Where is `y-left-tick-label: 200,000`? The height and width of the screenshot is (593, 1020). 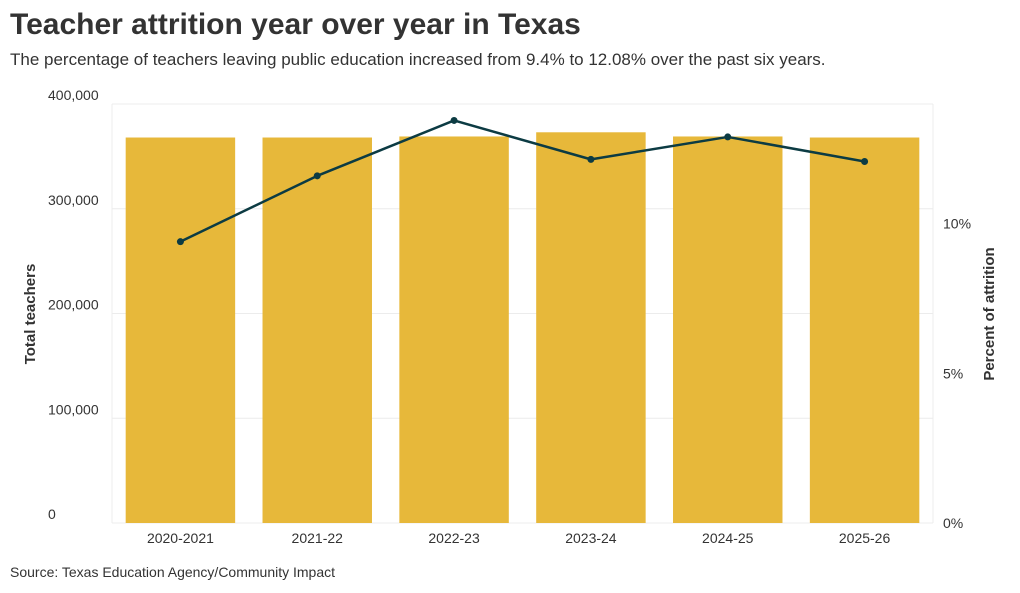
y-left-tick-label: 200,000 is located at coordinates (73, 305).